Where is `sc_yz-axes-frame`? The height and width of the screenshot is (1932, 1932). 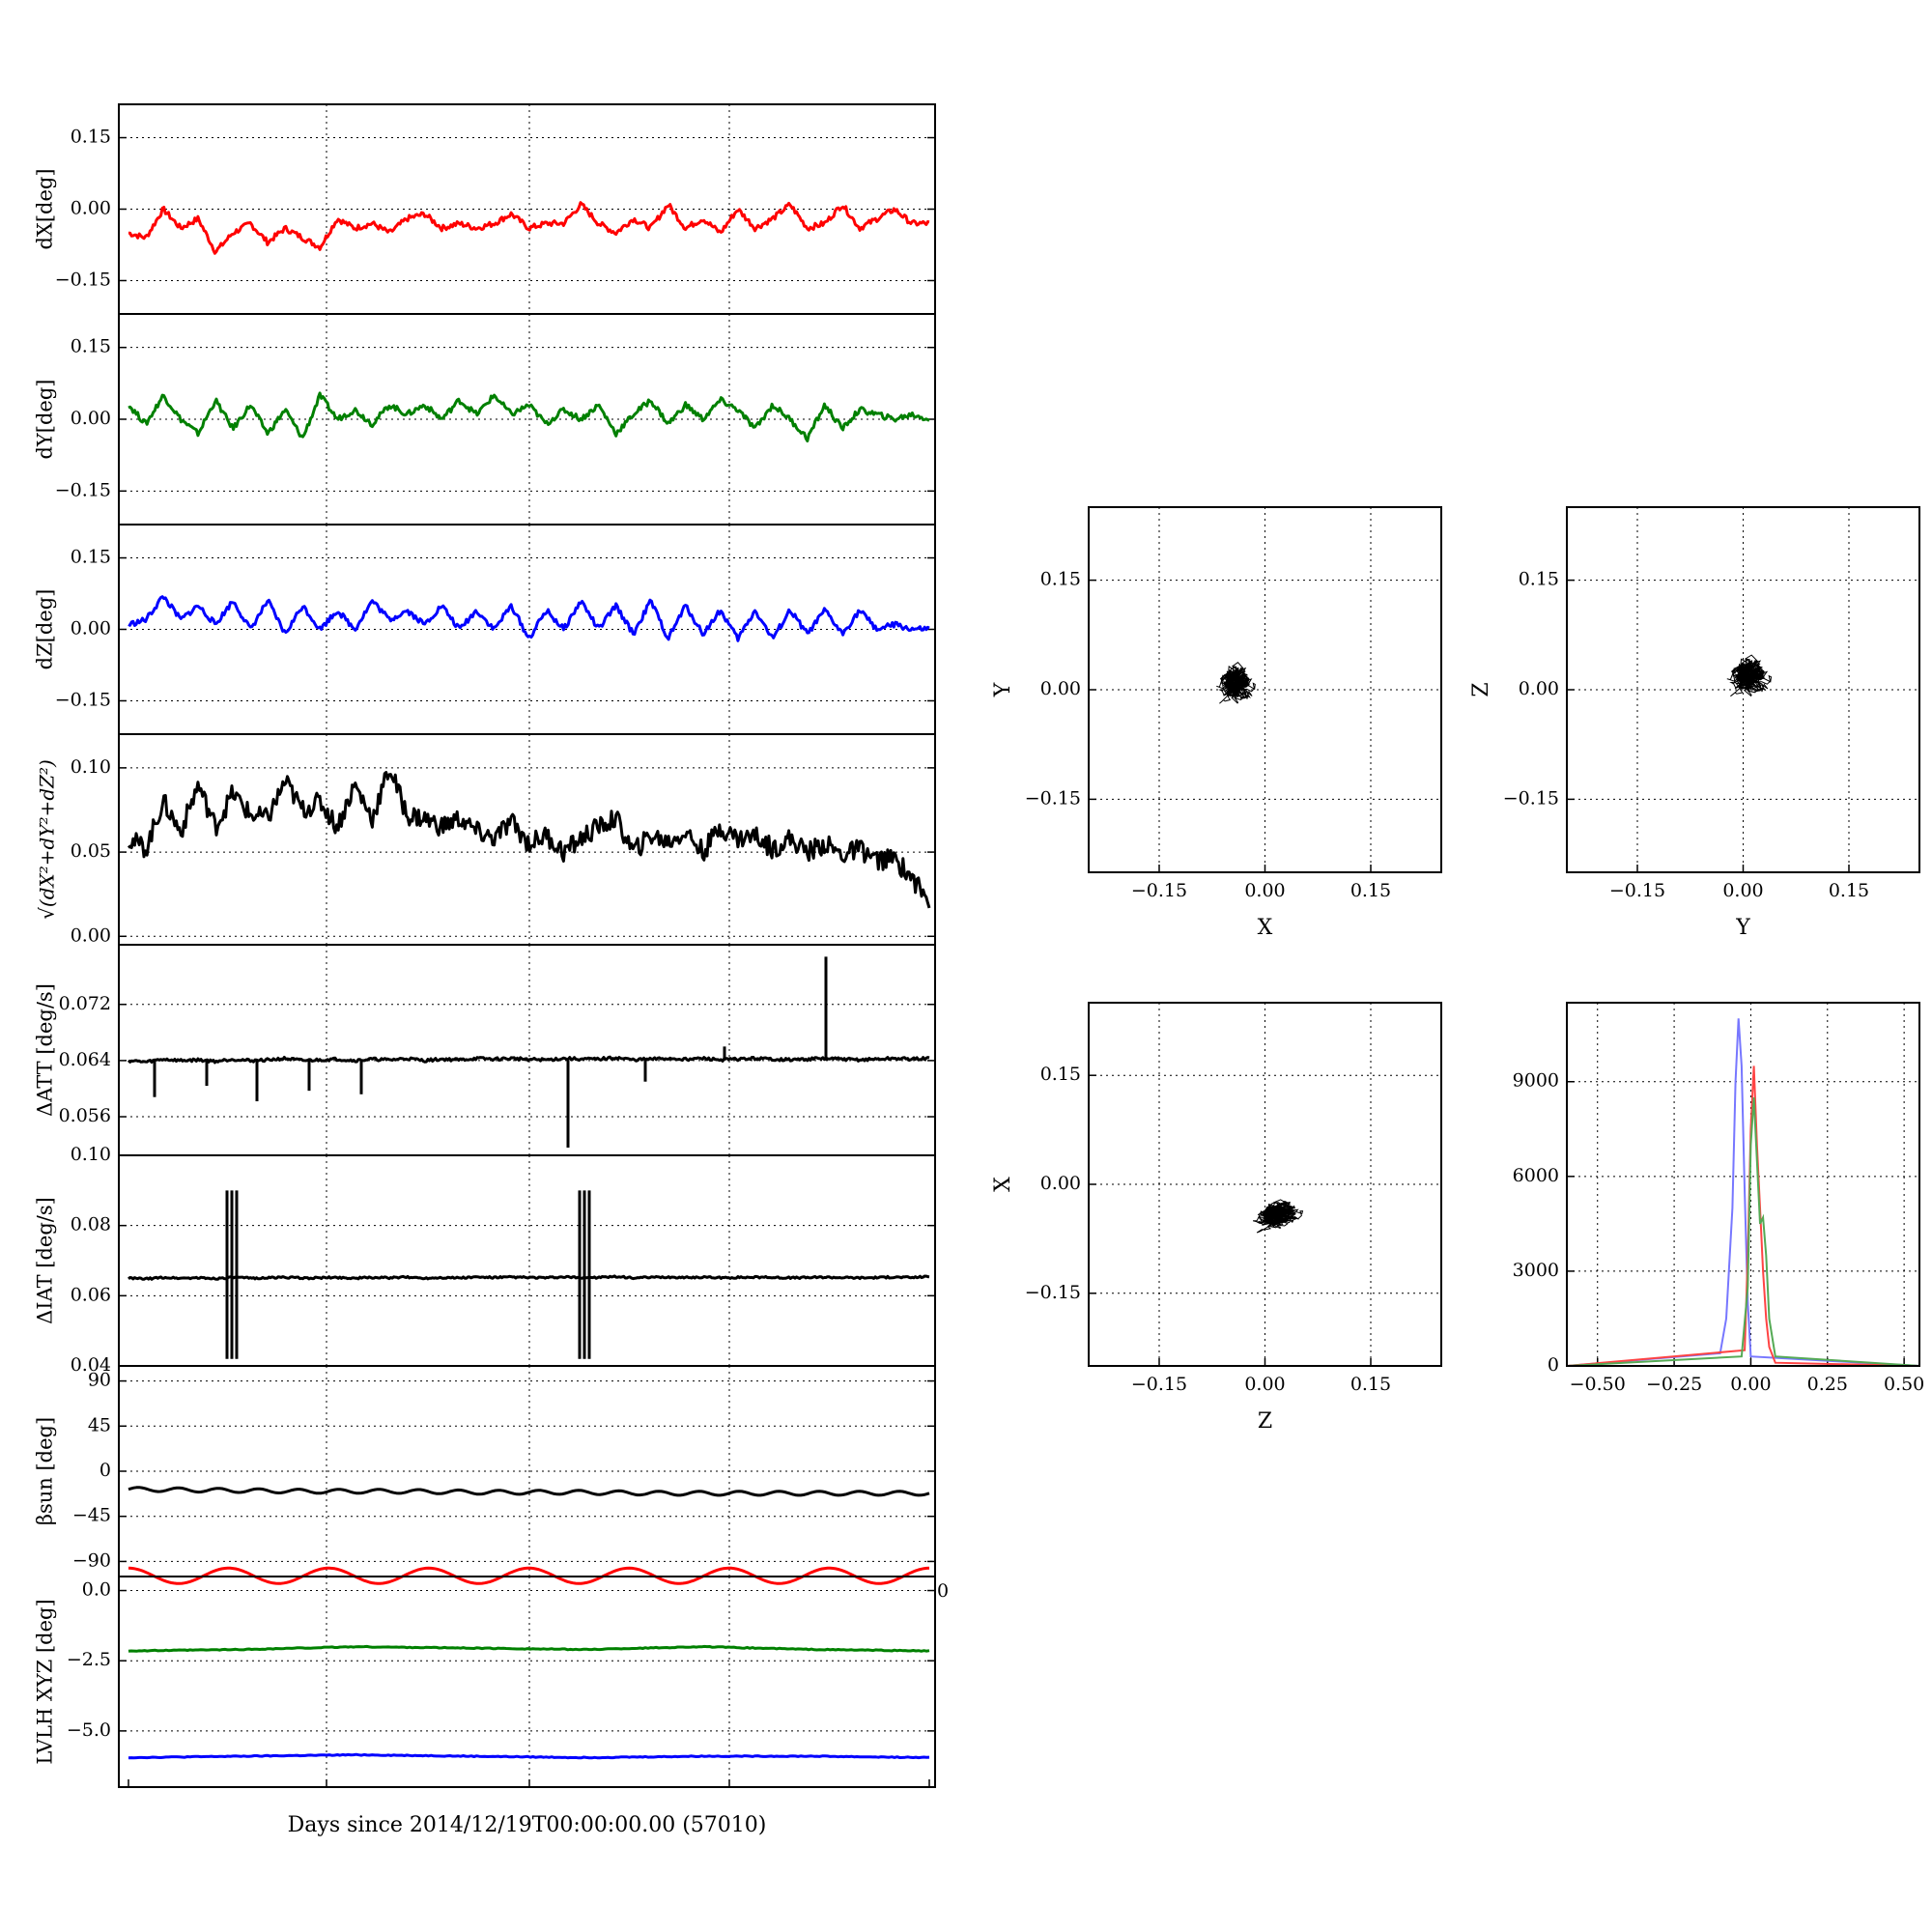 sc_yz-axes-frame is located at coordinates (1743, 689).